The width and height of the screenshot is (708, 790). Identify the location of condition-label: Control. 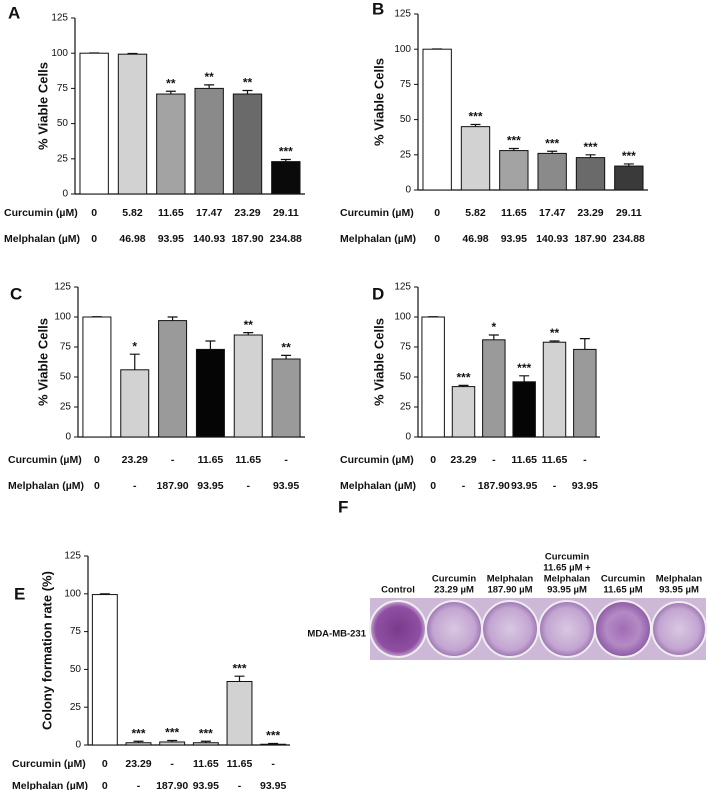
(398, 590).